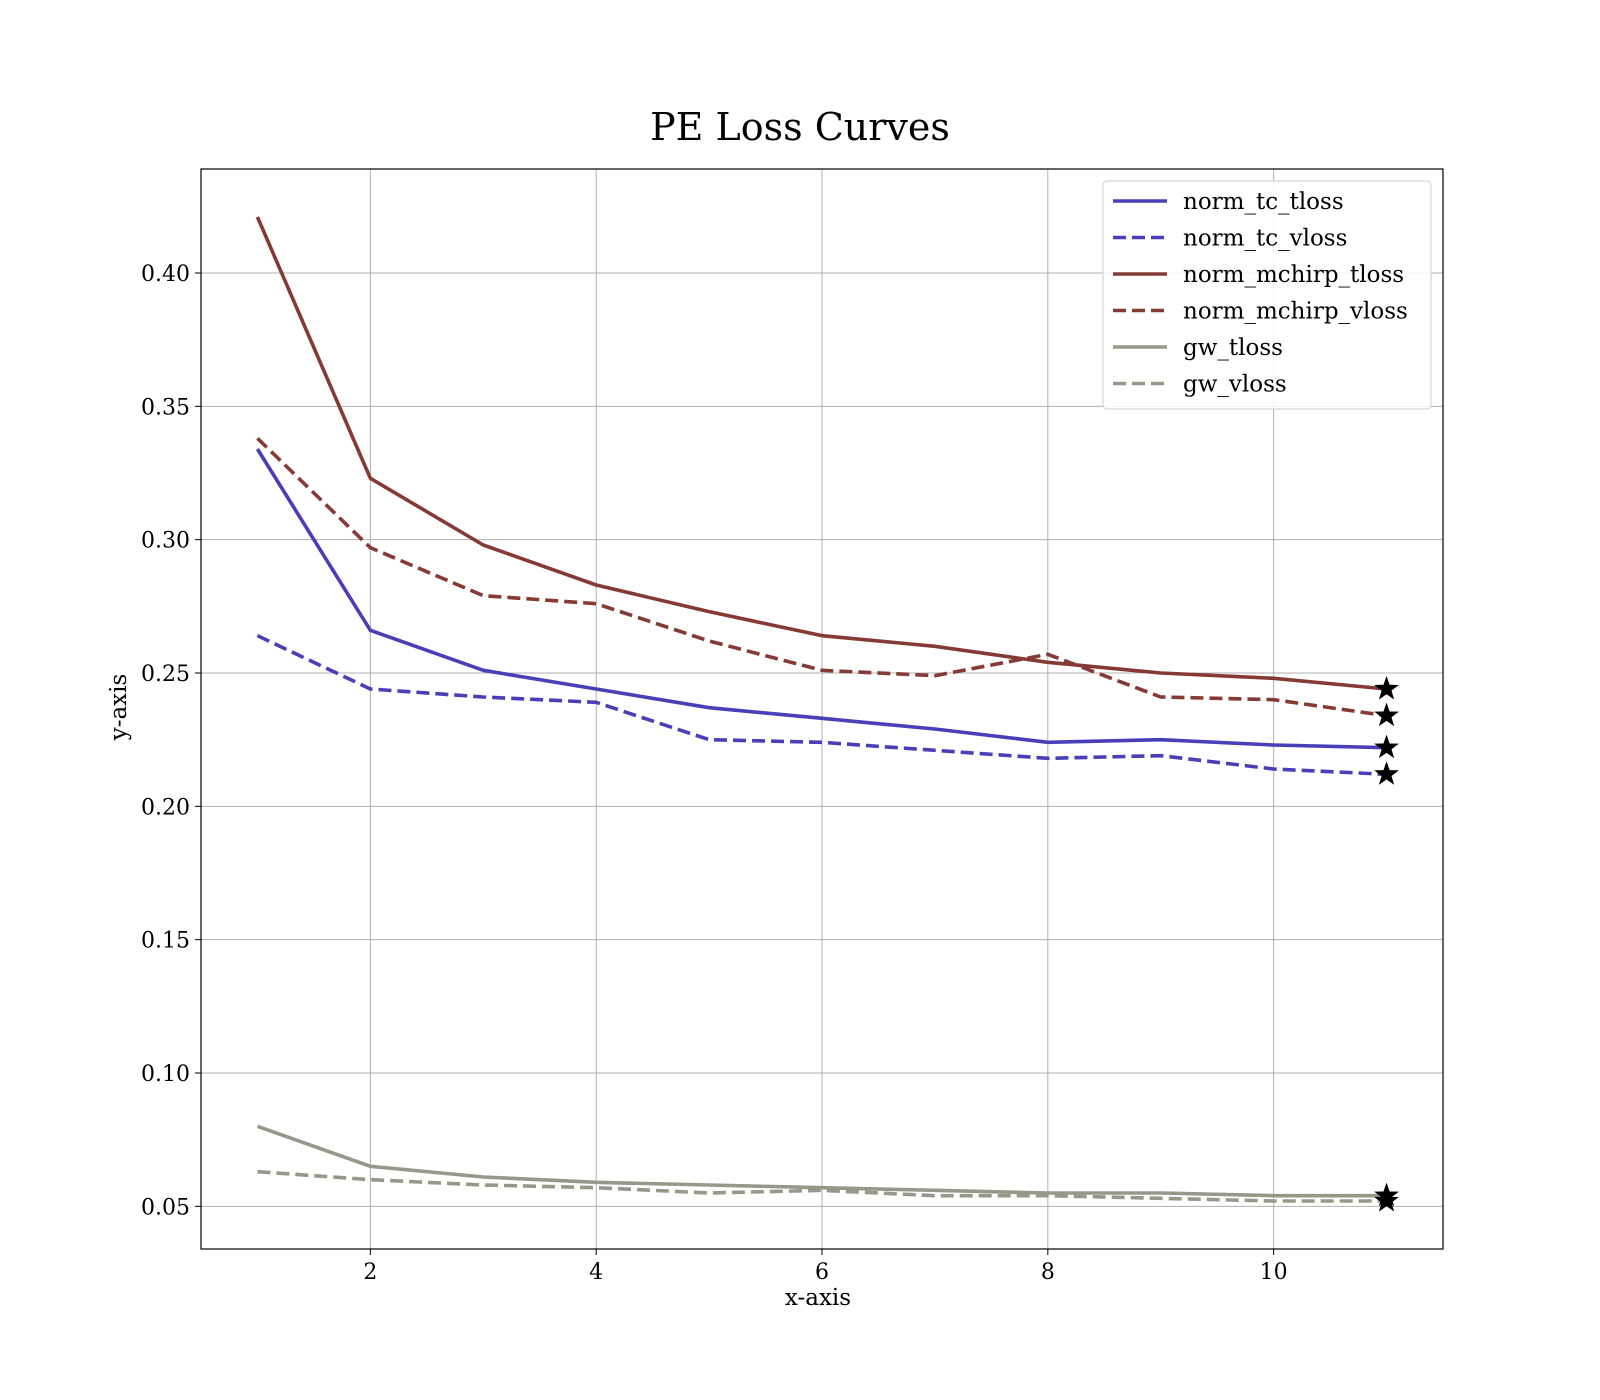 This screenshot has height=1400, width=1600. Describe the element at coordinates (1293, 275) in the screenshot. I see `legend-label: norm_mchirp_tloss` at that location.